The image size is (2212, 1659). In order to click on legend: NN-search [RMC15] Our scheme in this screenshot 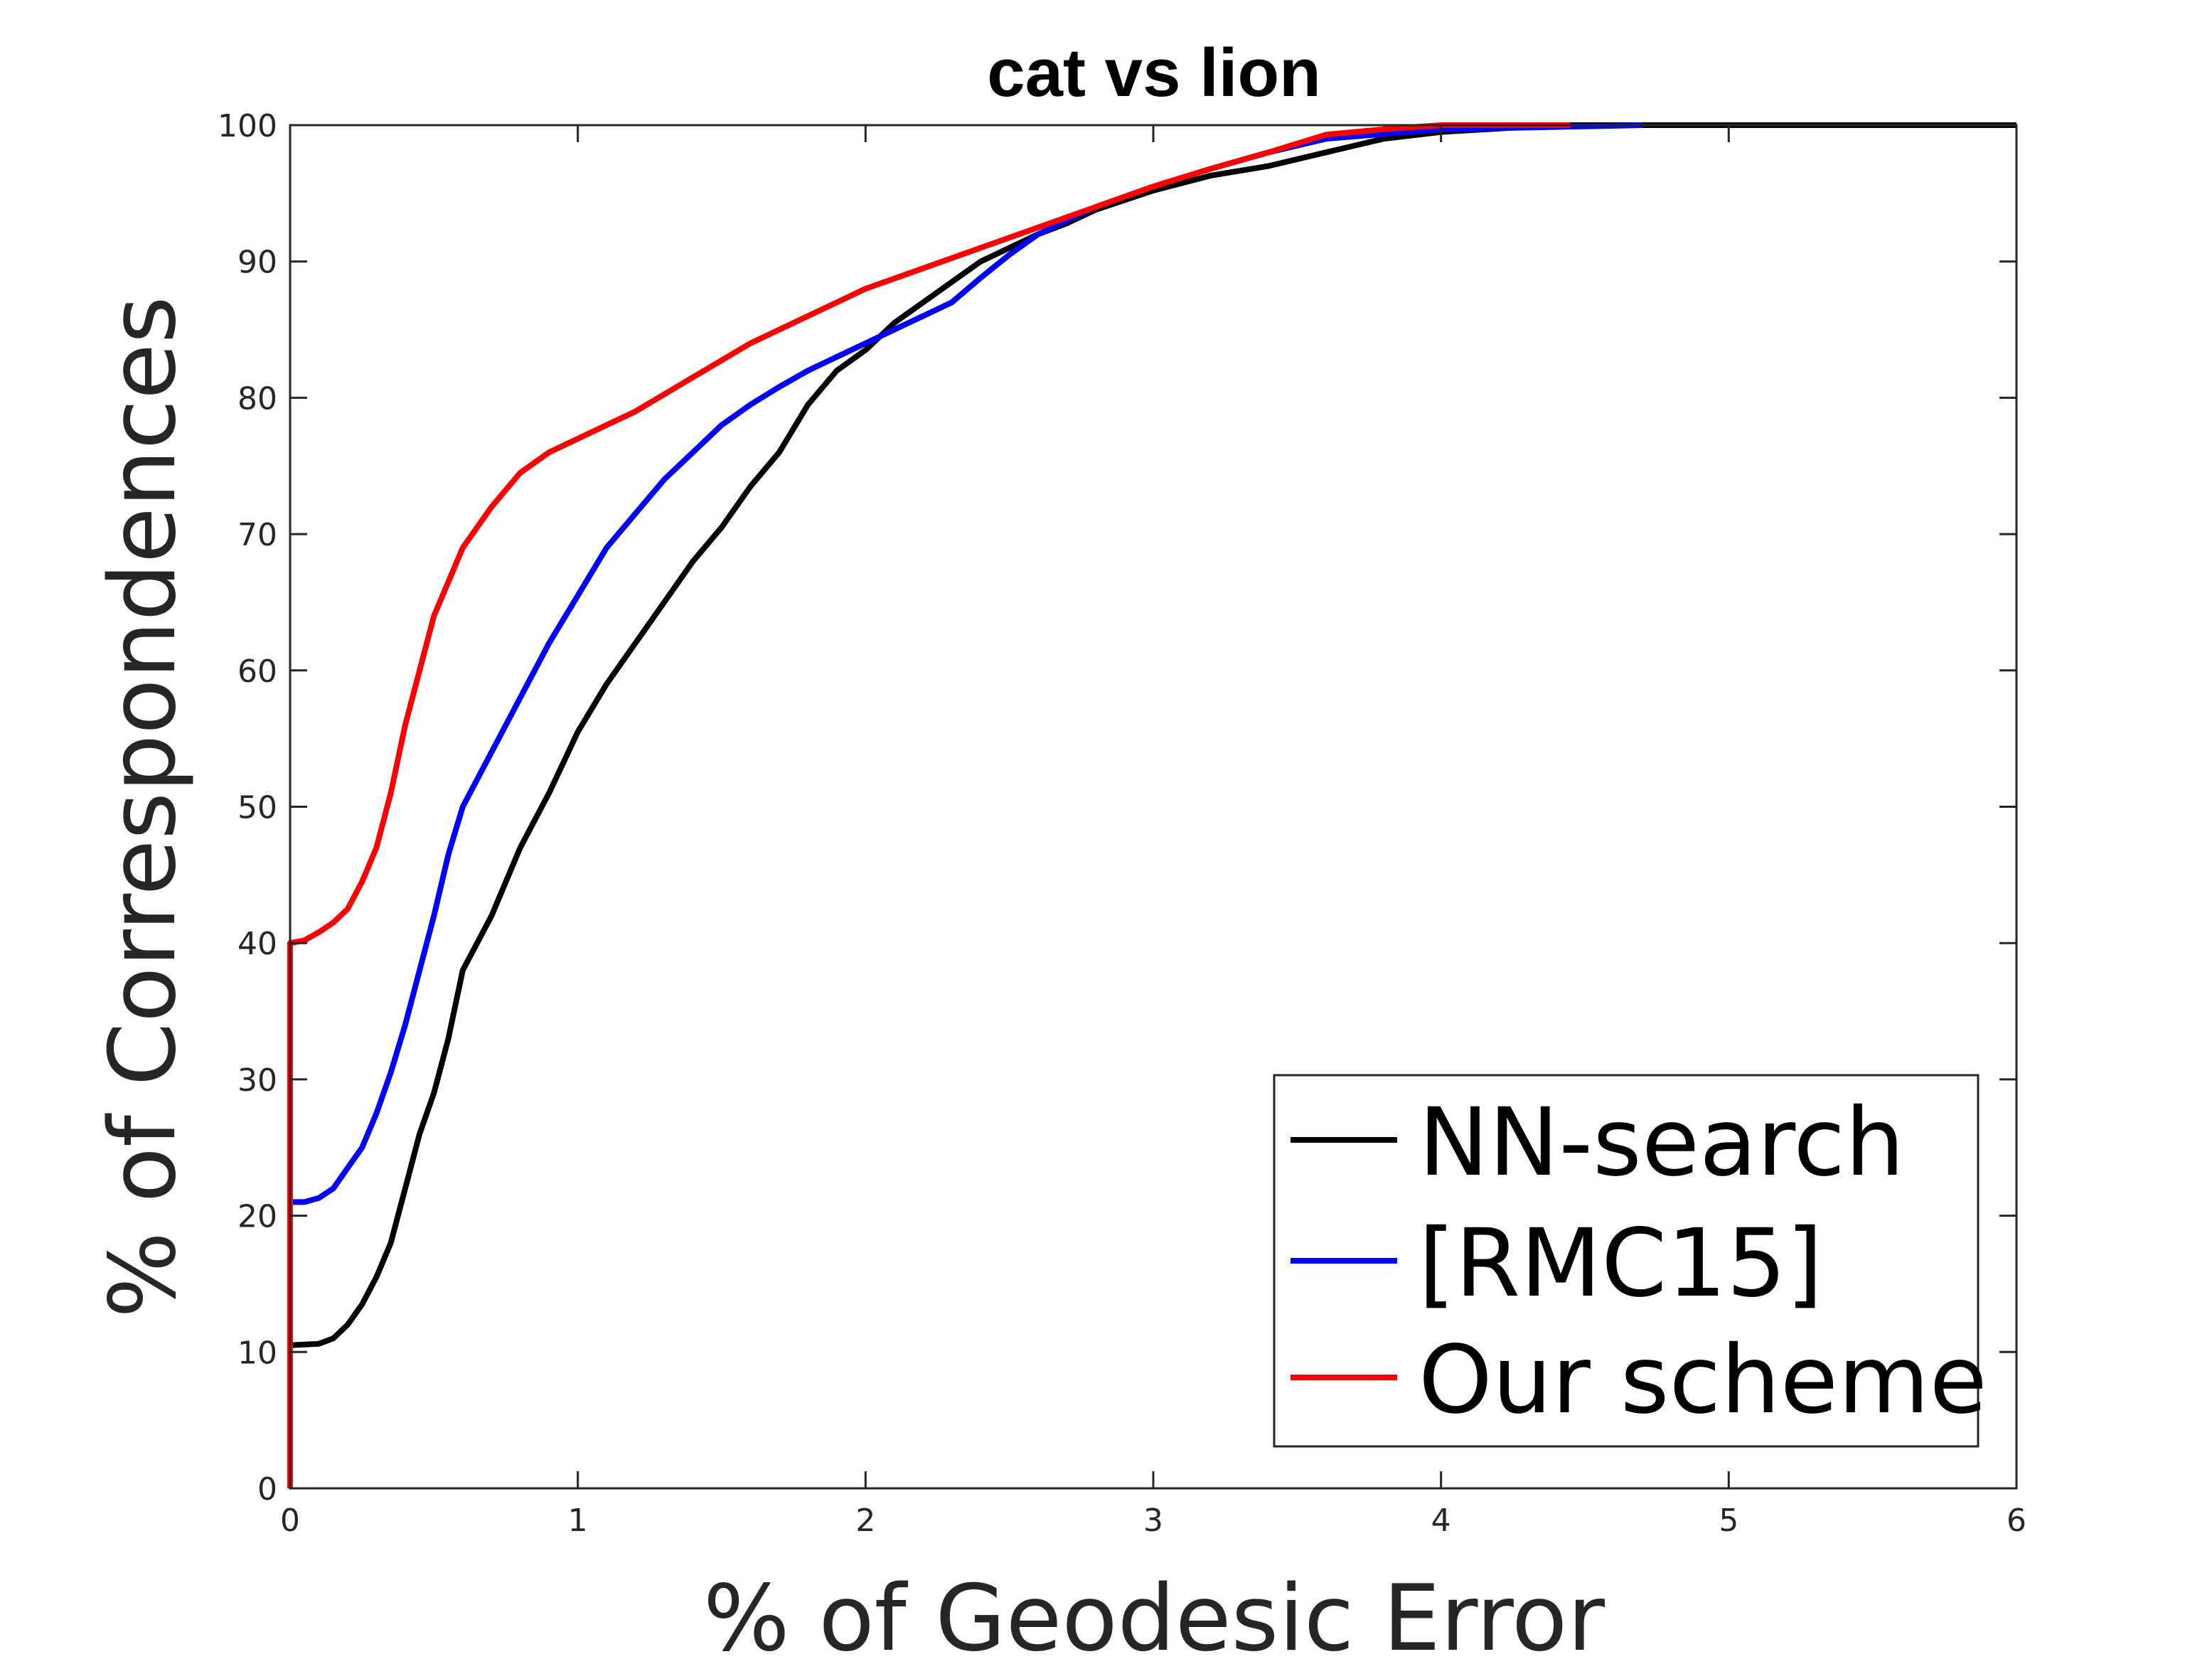, I will do `click(1630, 1261)`.